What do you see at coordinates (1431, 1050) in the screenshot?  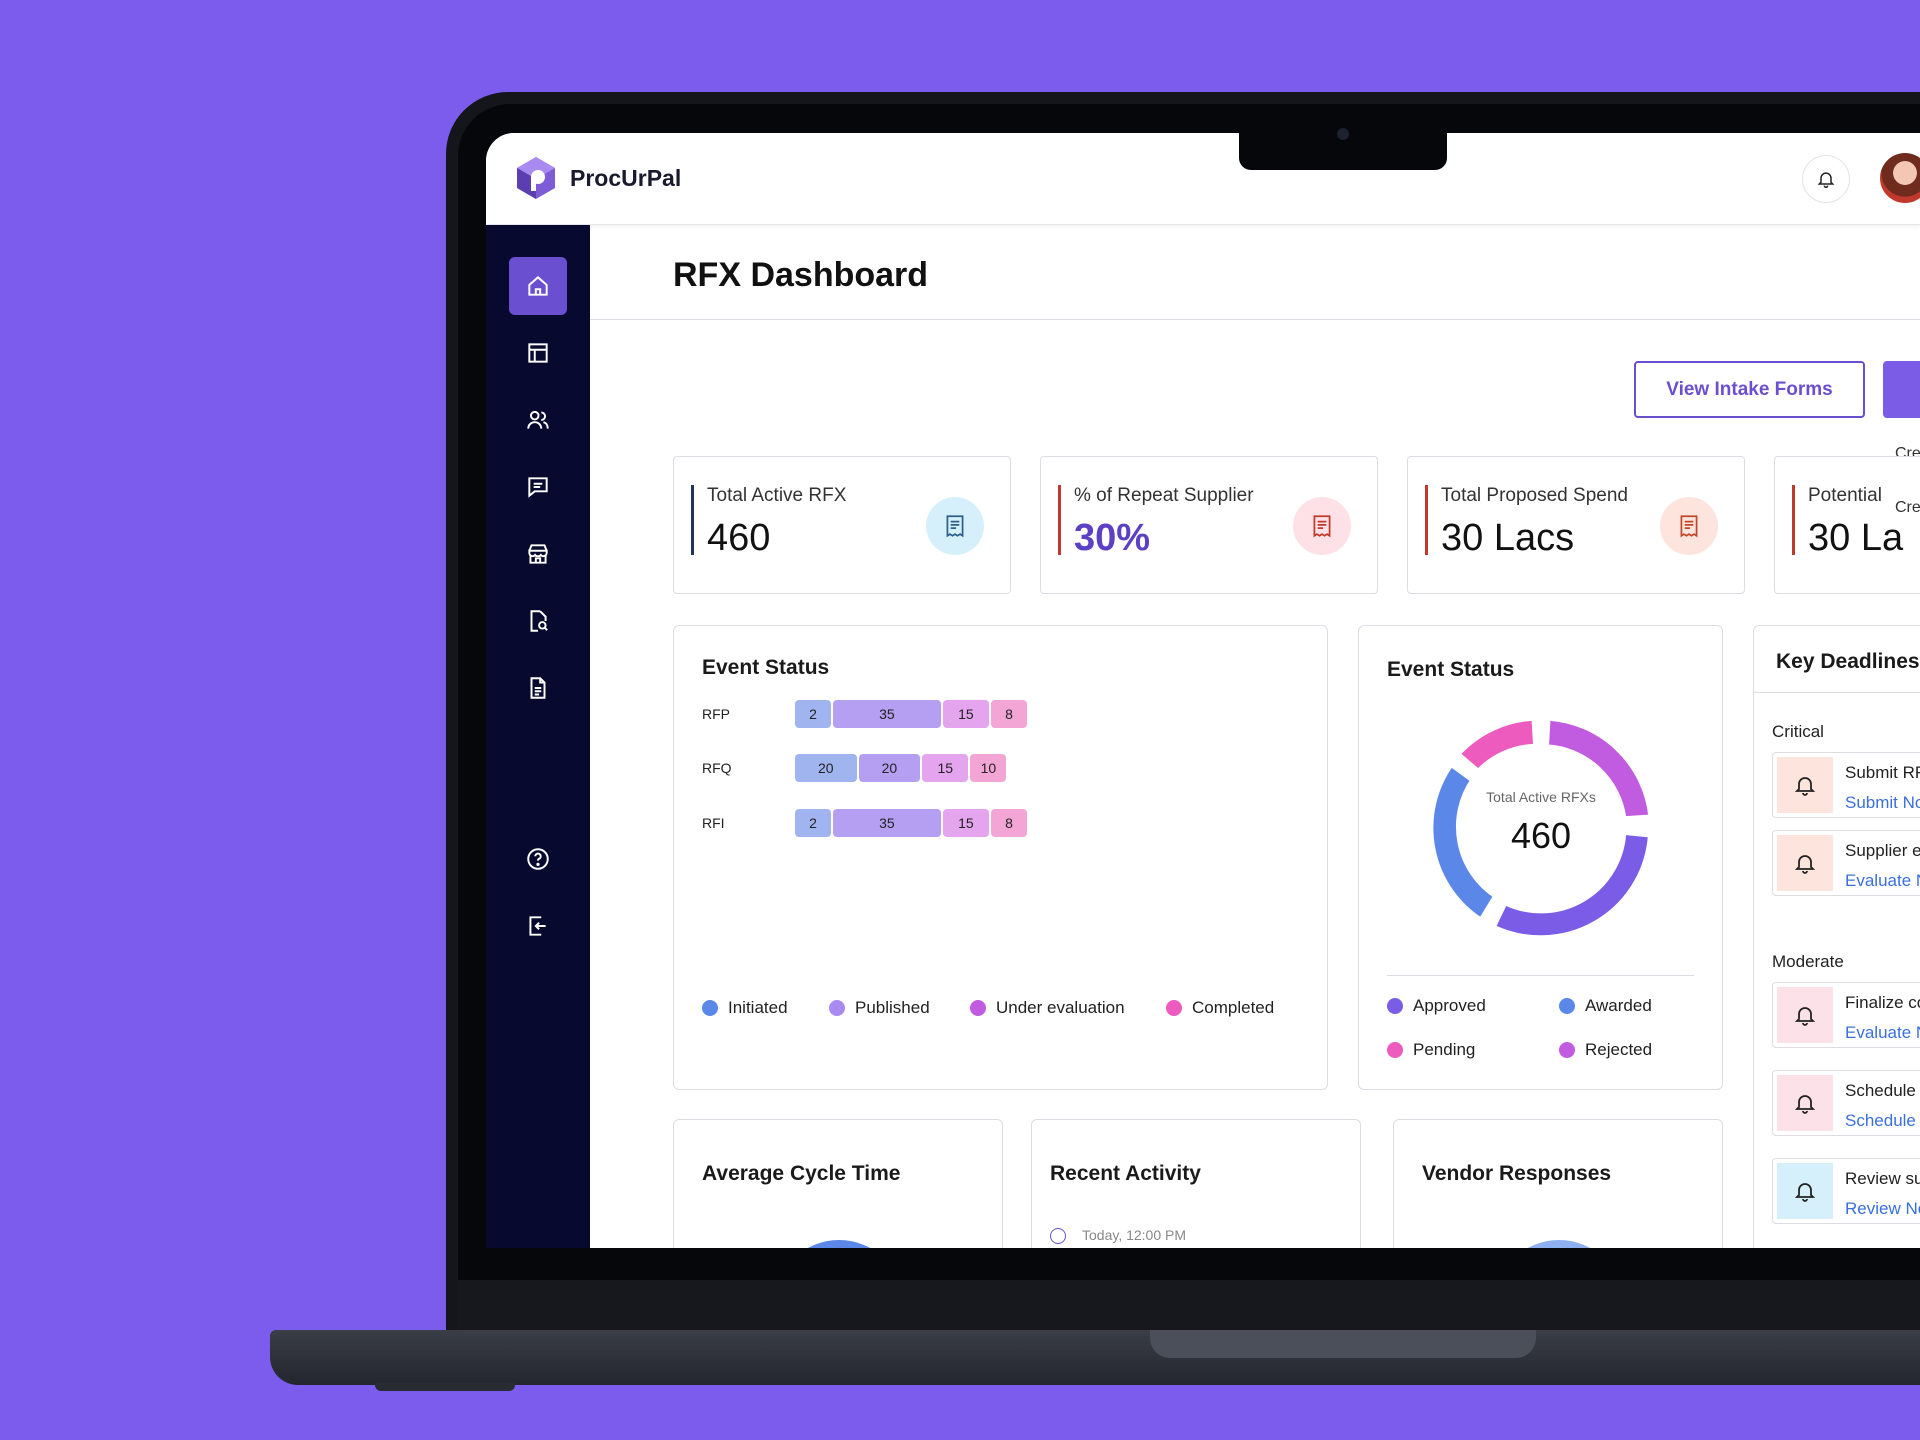 I see `legend-item-pending: Pending` at bounding box center [1431, 1050].